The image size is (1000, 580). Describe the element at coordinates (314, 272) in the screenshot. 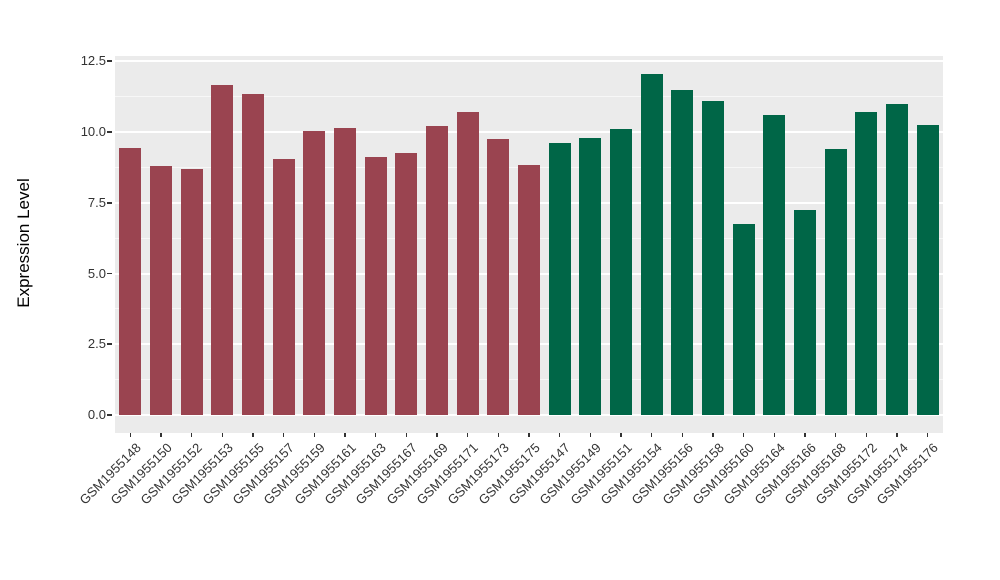

I see `bar-GSM1955159` at that location.